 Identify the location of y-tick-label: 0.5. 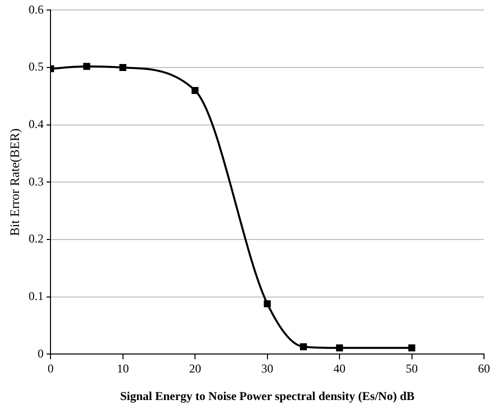
(36, 67).